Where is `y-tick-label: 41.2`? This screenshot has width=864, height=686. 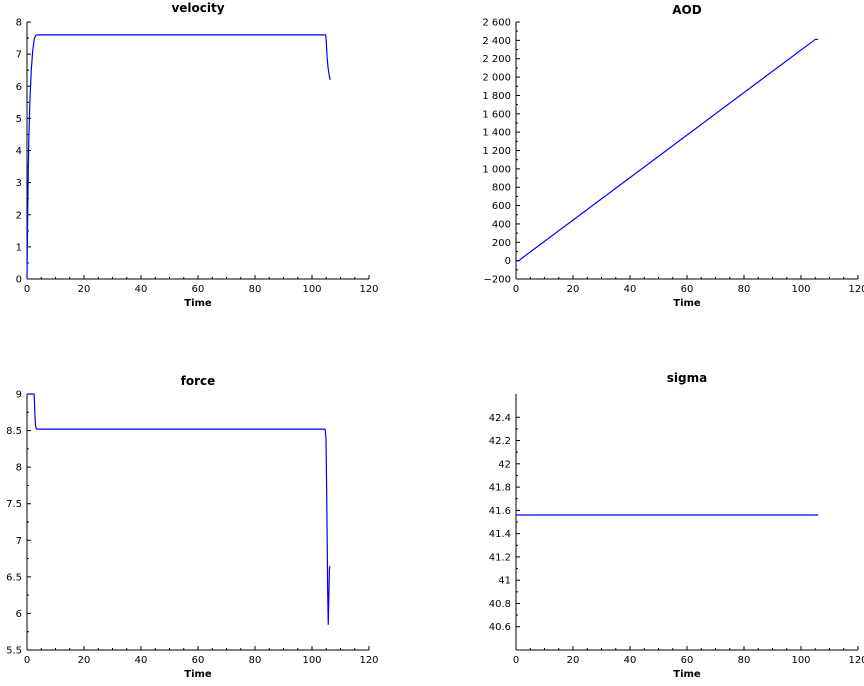 y-tick-label: 41.2 is located at coordinates (500, 557).